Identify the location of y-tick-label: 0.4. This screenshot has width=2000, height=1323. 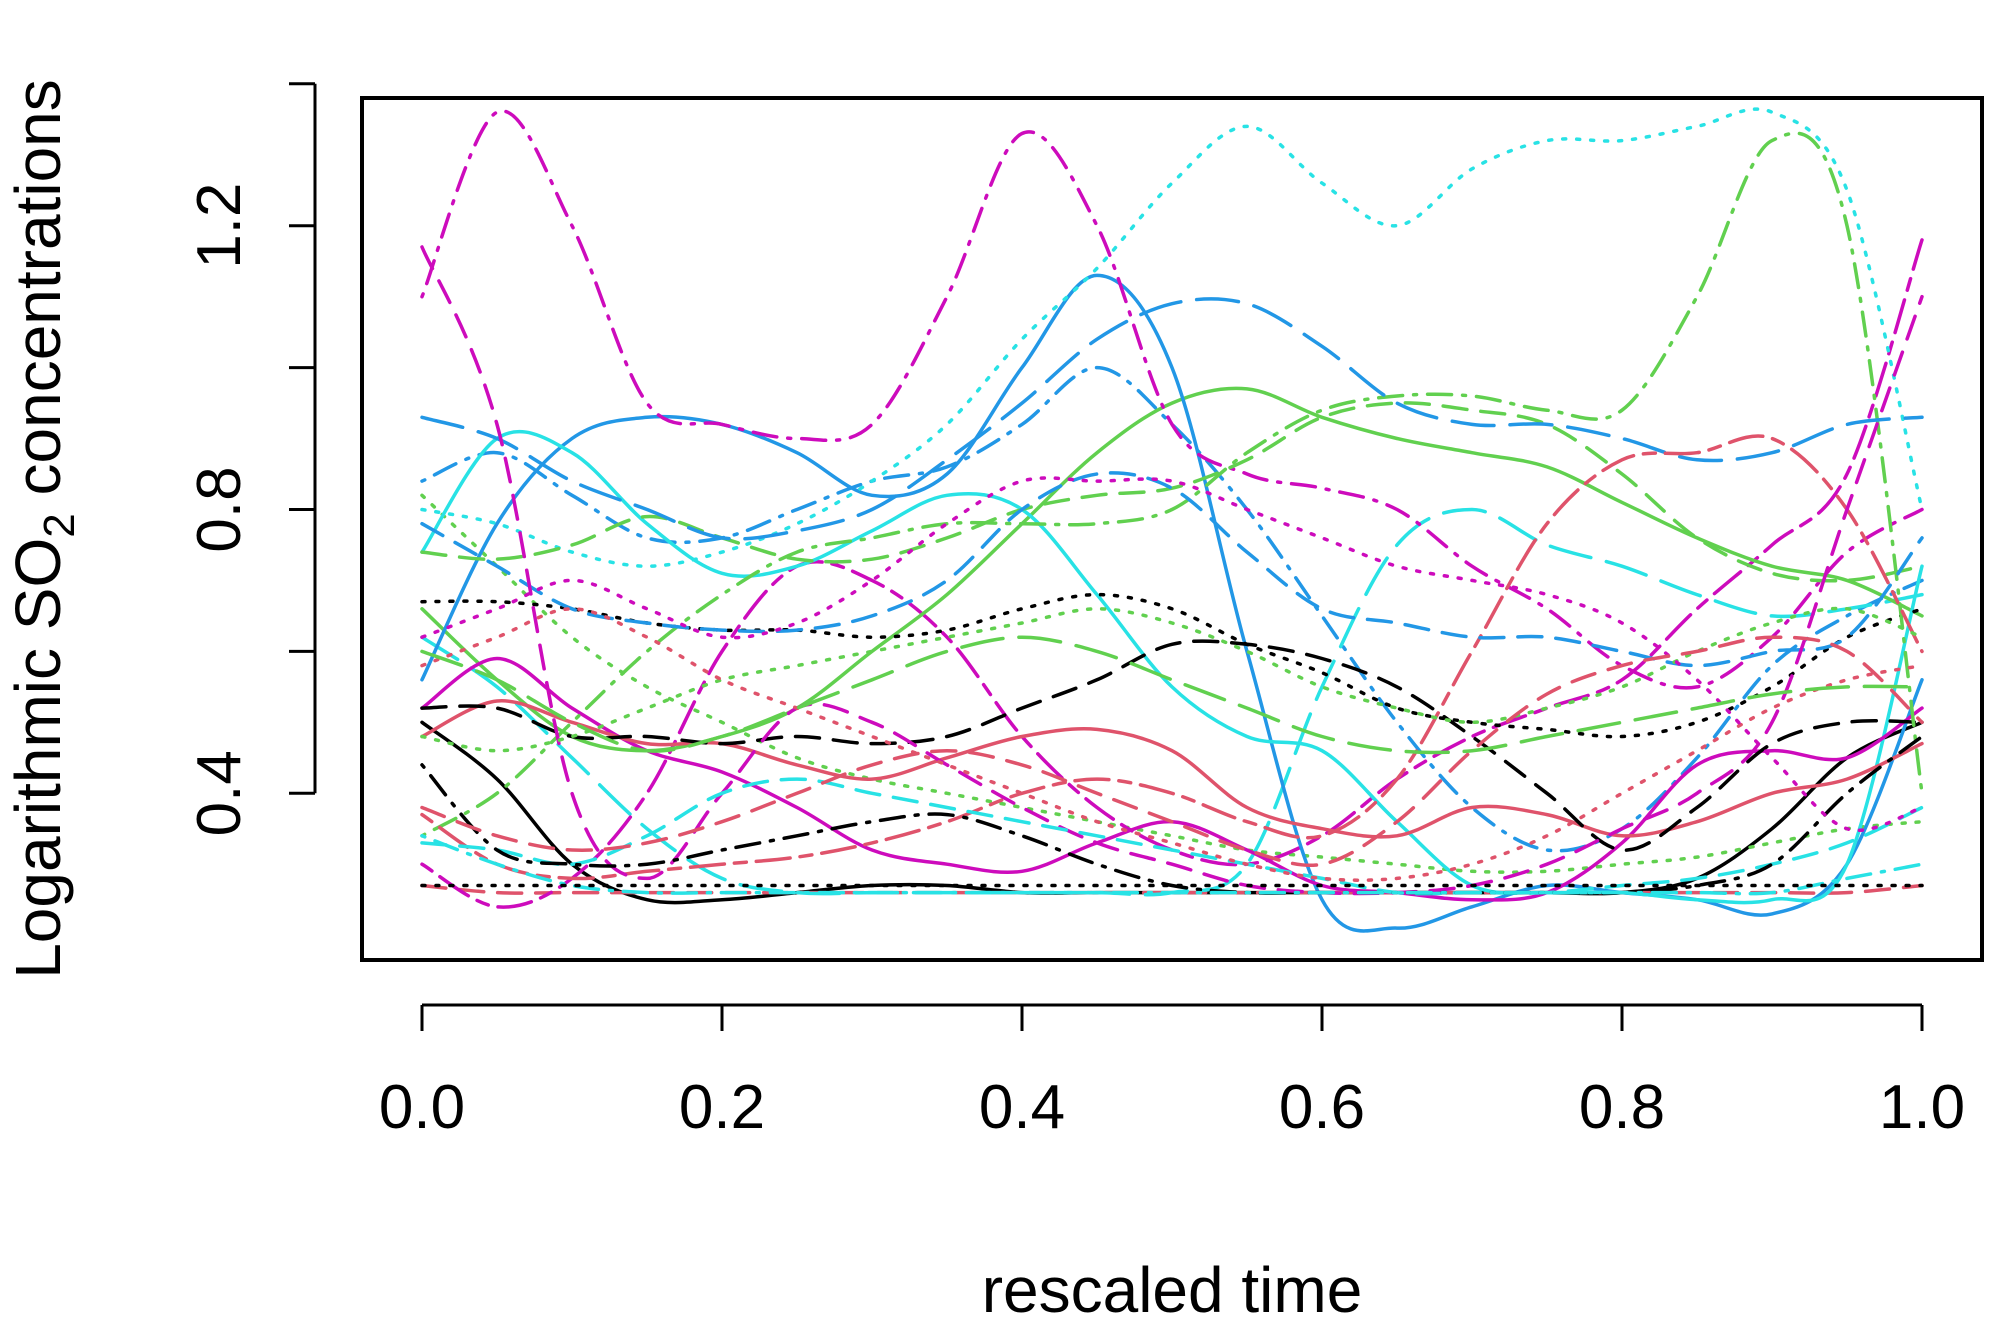
(219, 793).